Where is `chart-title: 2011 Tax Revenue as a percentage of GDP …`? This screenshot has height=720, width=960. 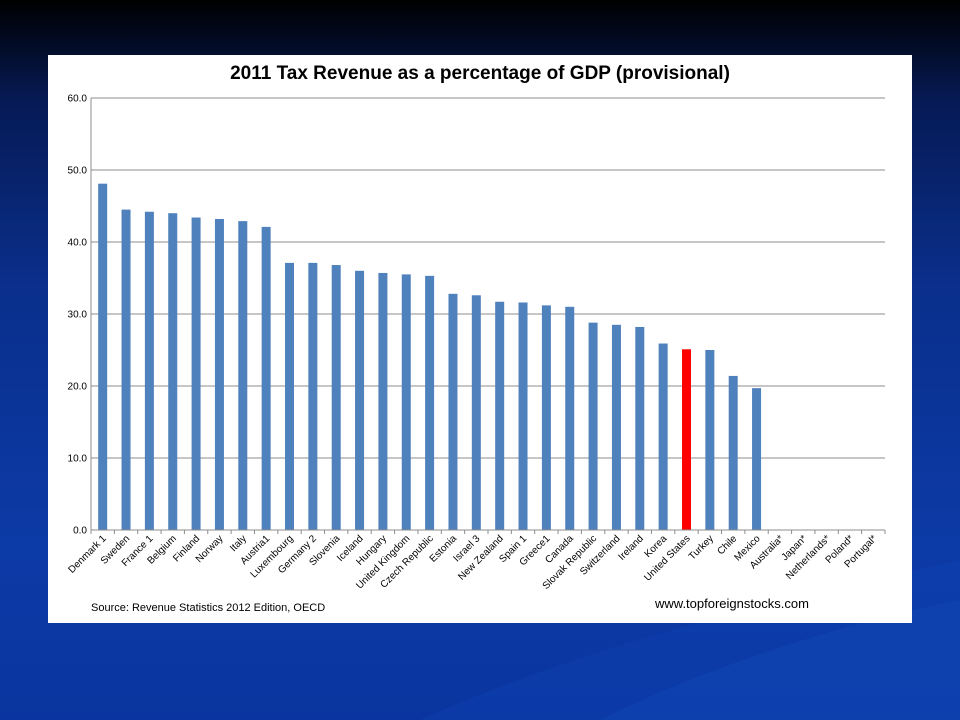
chart-title: 2011 Tax Revenue as a percentage of GDP … is located at coordinates (480, 73).